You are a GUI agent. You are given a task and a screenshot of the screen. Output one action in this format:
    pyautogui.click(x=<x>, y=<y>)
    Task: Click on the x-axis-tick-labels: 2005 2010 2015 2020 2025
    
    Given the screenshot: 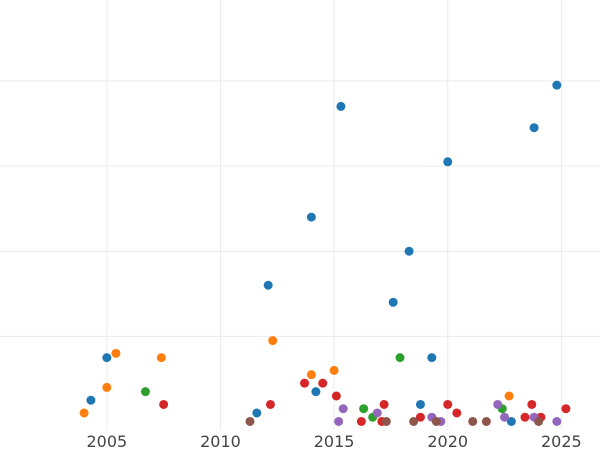 What is the action you would take?
    pyautogui.click(x=333, y=441)
    